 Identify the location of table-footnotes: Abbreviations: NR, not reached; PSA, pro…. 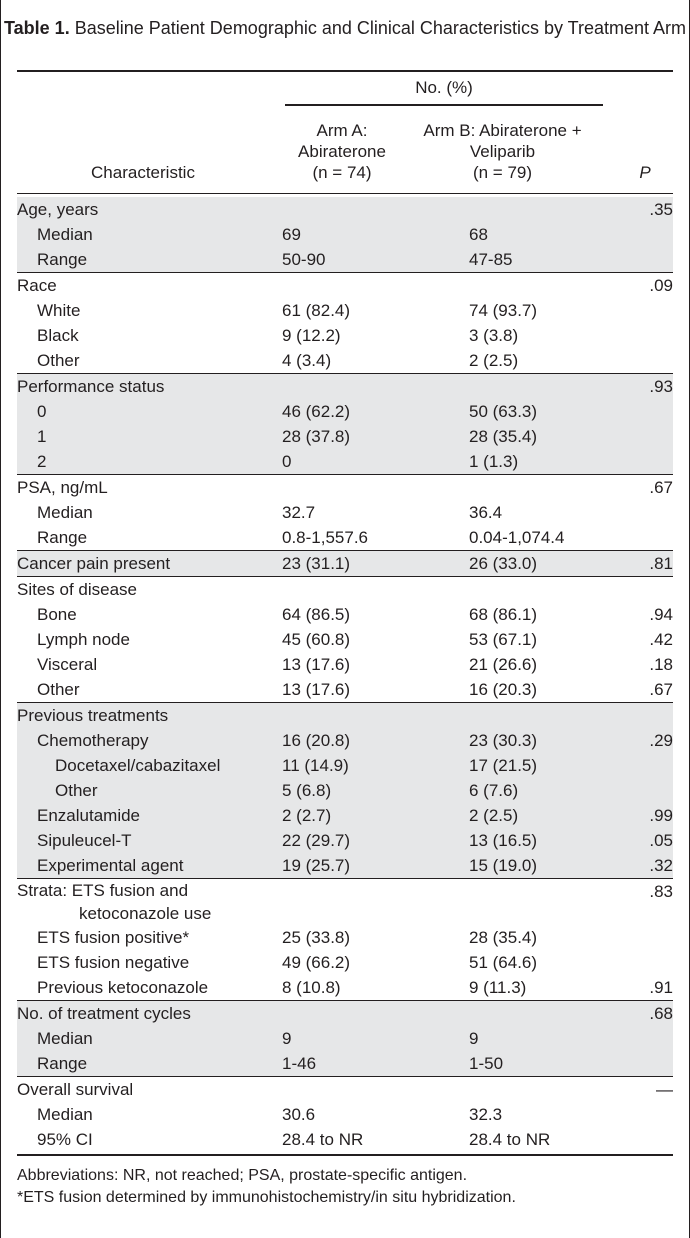
(345, 1187).